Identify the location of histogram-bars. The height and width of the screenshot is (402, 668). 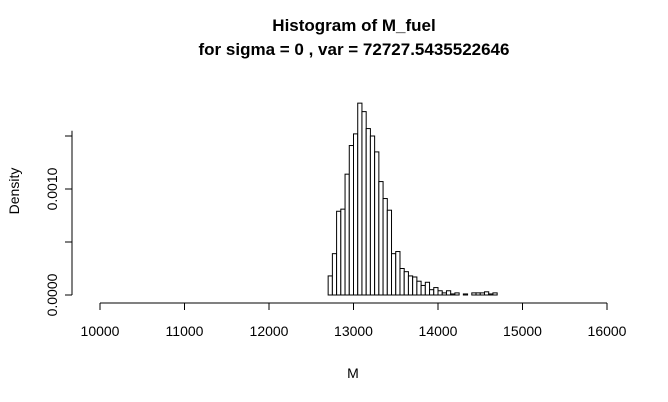
(412, 199).